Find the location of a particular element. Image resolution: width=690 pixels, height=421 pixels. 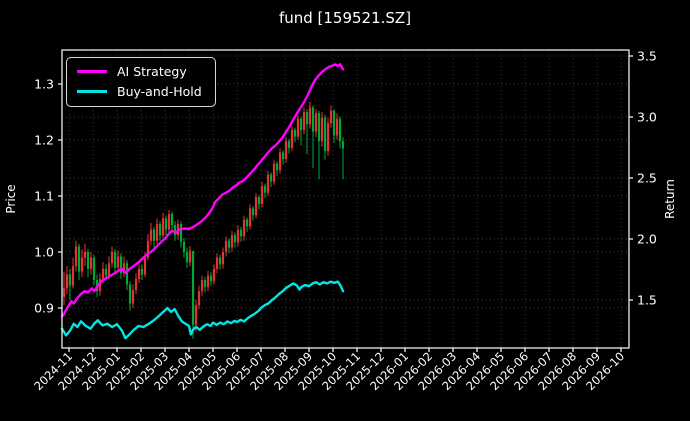

legend-label-ai-strategy: AI Strategy is located at coordinates (152, 71).